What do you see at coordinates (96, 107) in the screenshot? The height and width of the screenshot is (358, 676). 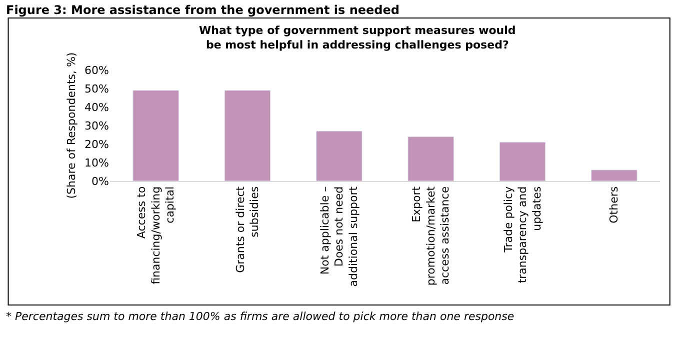 I see `y-tick-label: 40%` at bounding box center [96, 107].